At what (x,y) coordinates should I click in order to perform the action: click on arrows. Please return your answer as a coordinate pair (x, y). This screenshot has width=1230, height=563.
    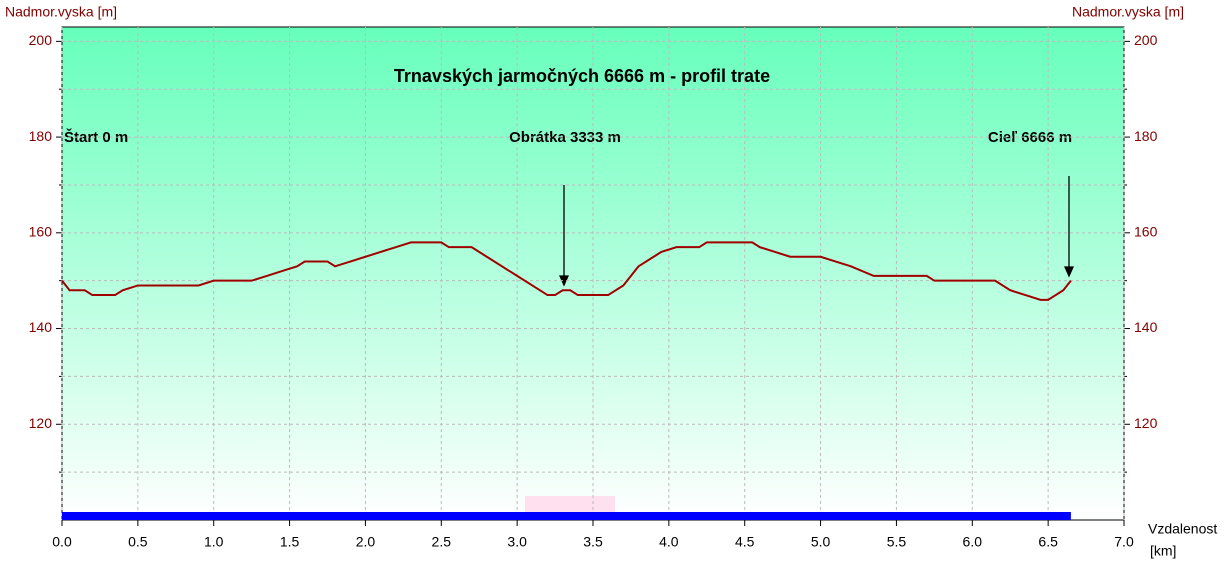
    Looking at the image, I should click on (816, 231).